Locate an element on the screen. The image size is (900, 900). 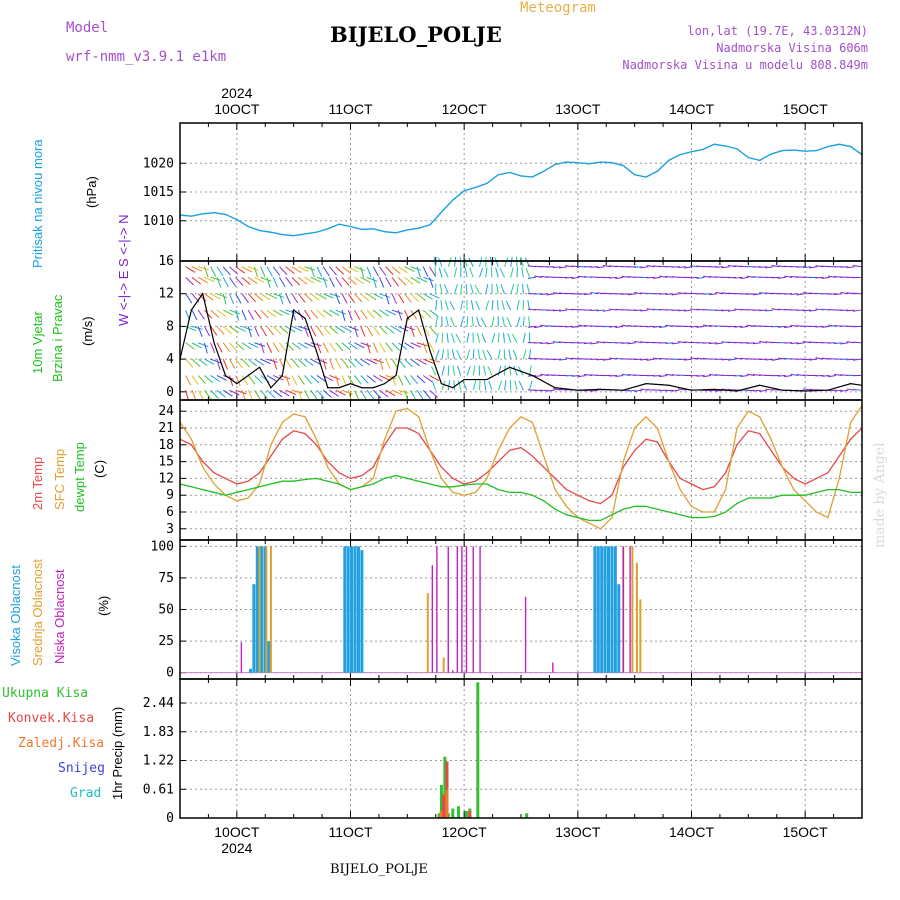
model-name: wrf-nmm_v3.9.1 e1km is located at coordinates (146, 57).